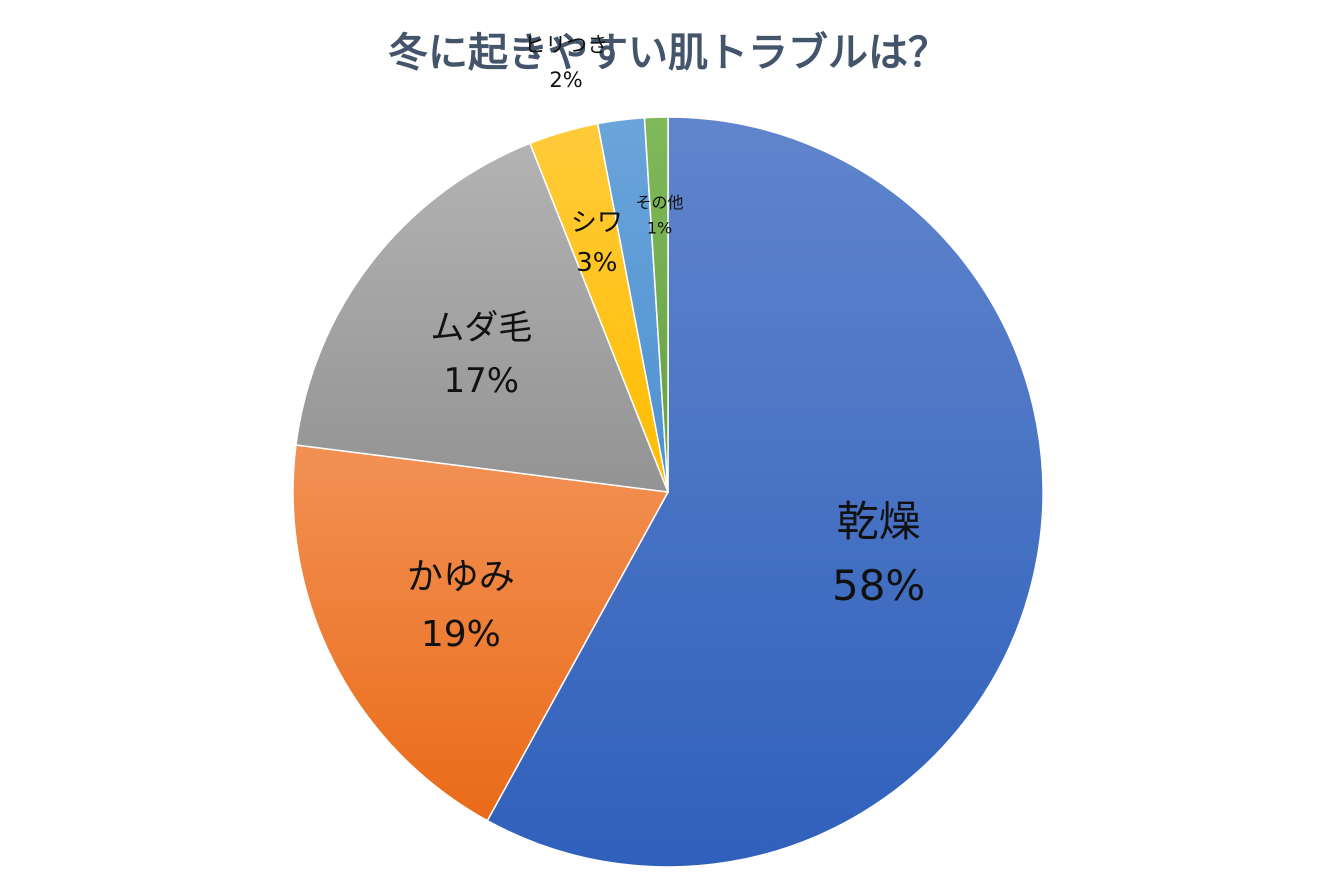 The image size is (1337, 891). I want to click on chart-title: 冬に起きやすい肌トラブルは？, so click(668, 53).